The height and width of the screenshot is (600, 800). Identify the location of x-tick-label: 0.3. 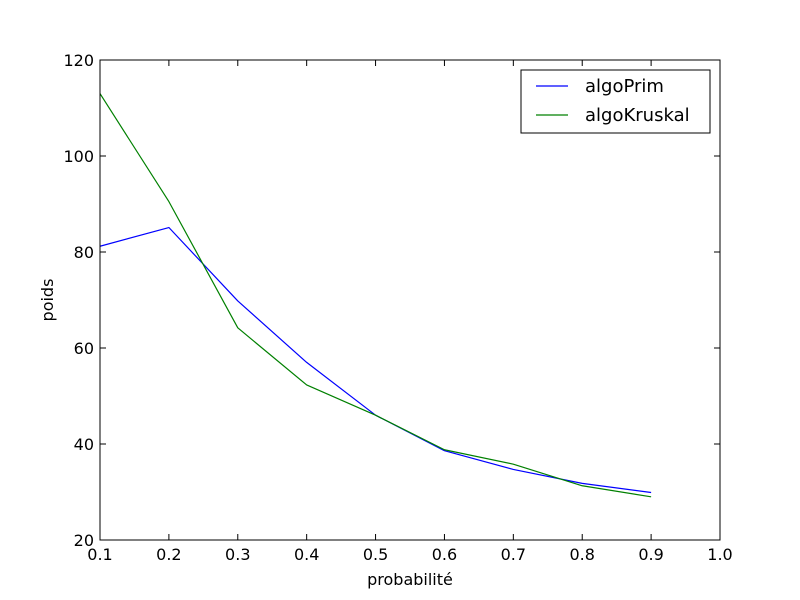
(237, 554).